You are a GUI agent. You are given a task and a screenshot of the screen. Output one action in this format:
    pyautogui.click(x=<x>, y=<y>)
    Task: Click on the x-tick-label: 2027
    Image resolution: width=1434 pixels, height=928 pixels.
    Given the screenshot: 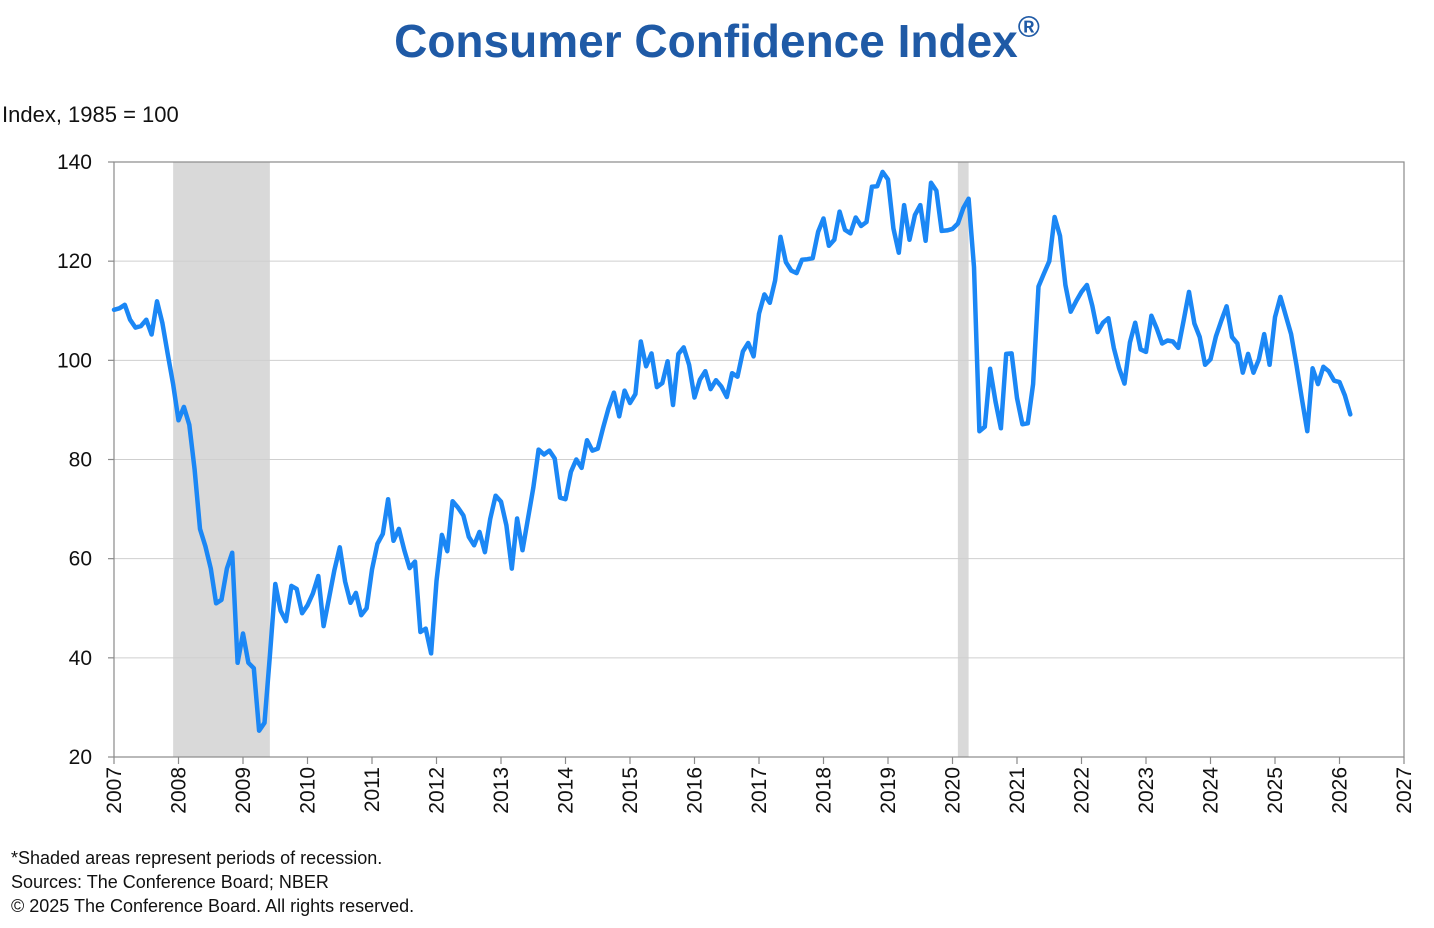 What is the action you would take?
    pyautogui.click(x=1404, y=790)
    